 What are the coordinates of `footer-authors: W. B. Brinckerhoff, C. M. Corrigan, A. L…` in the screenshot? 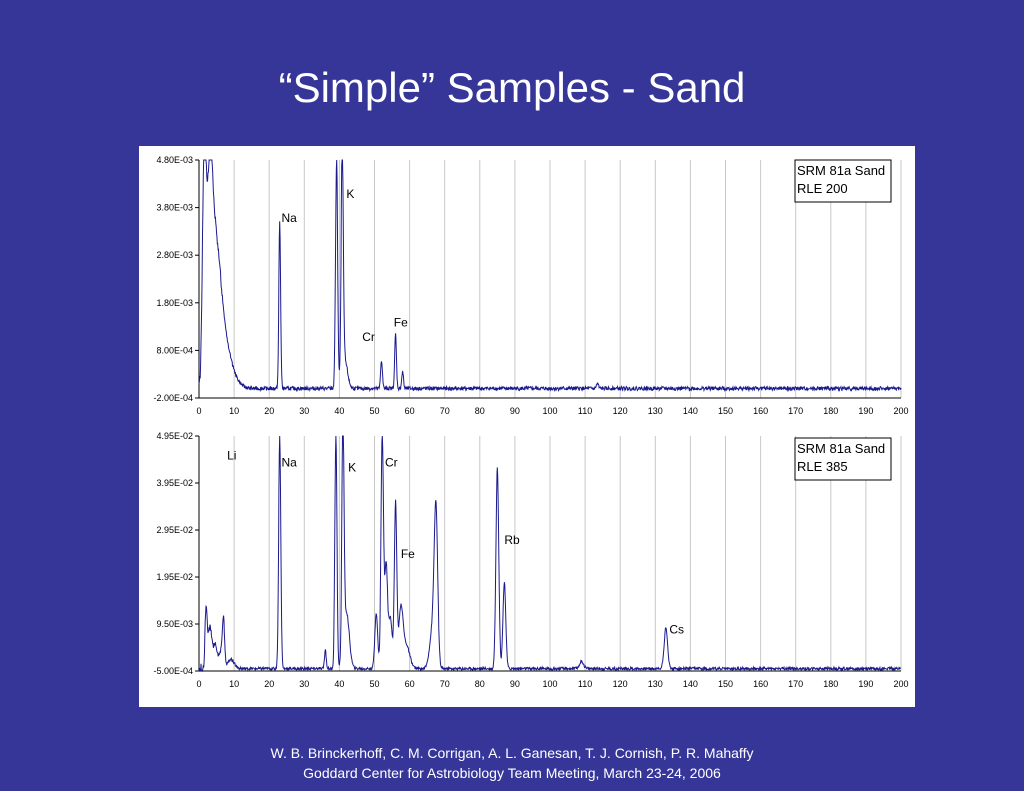 It's located at (512, 753).